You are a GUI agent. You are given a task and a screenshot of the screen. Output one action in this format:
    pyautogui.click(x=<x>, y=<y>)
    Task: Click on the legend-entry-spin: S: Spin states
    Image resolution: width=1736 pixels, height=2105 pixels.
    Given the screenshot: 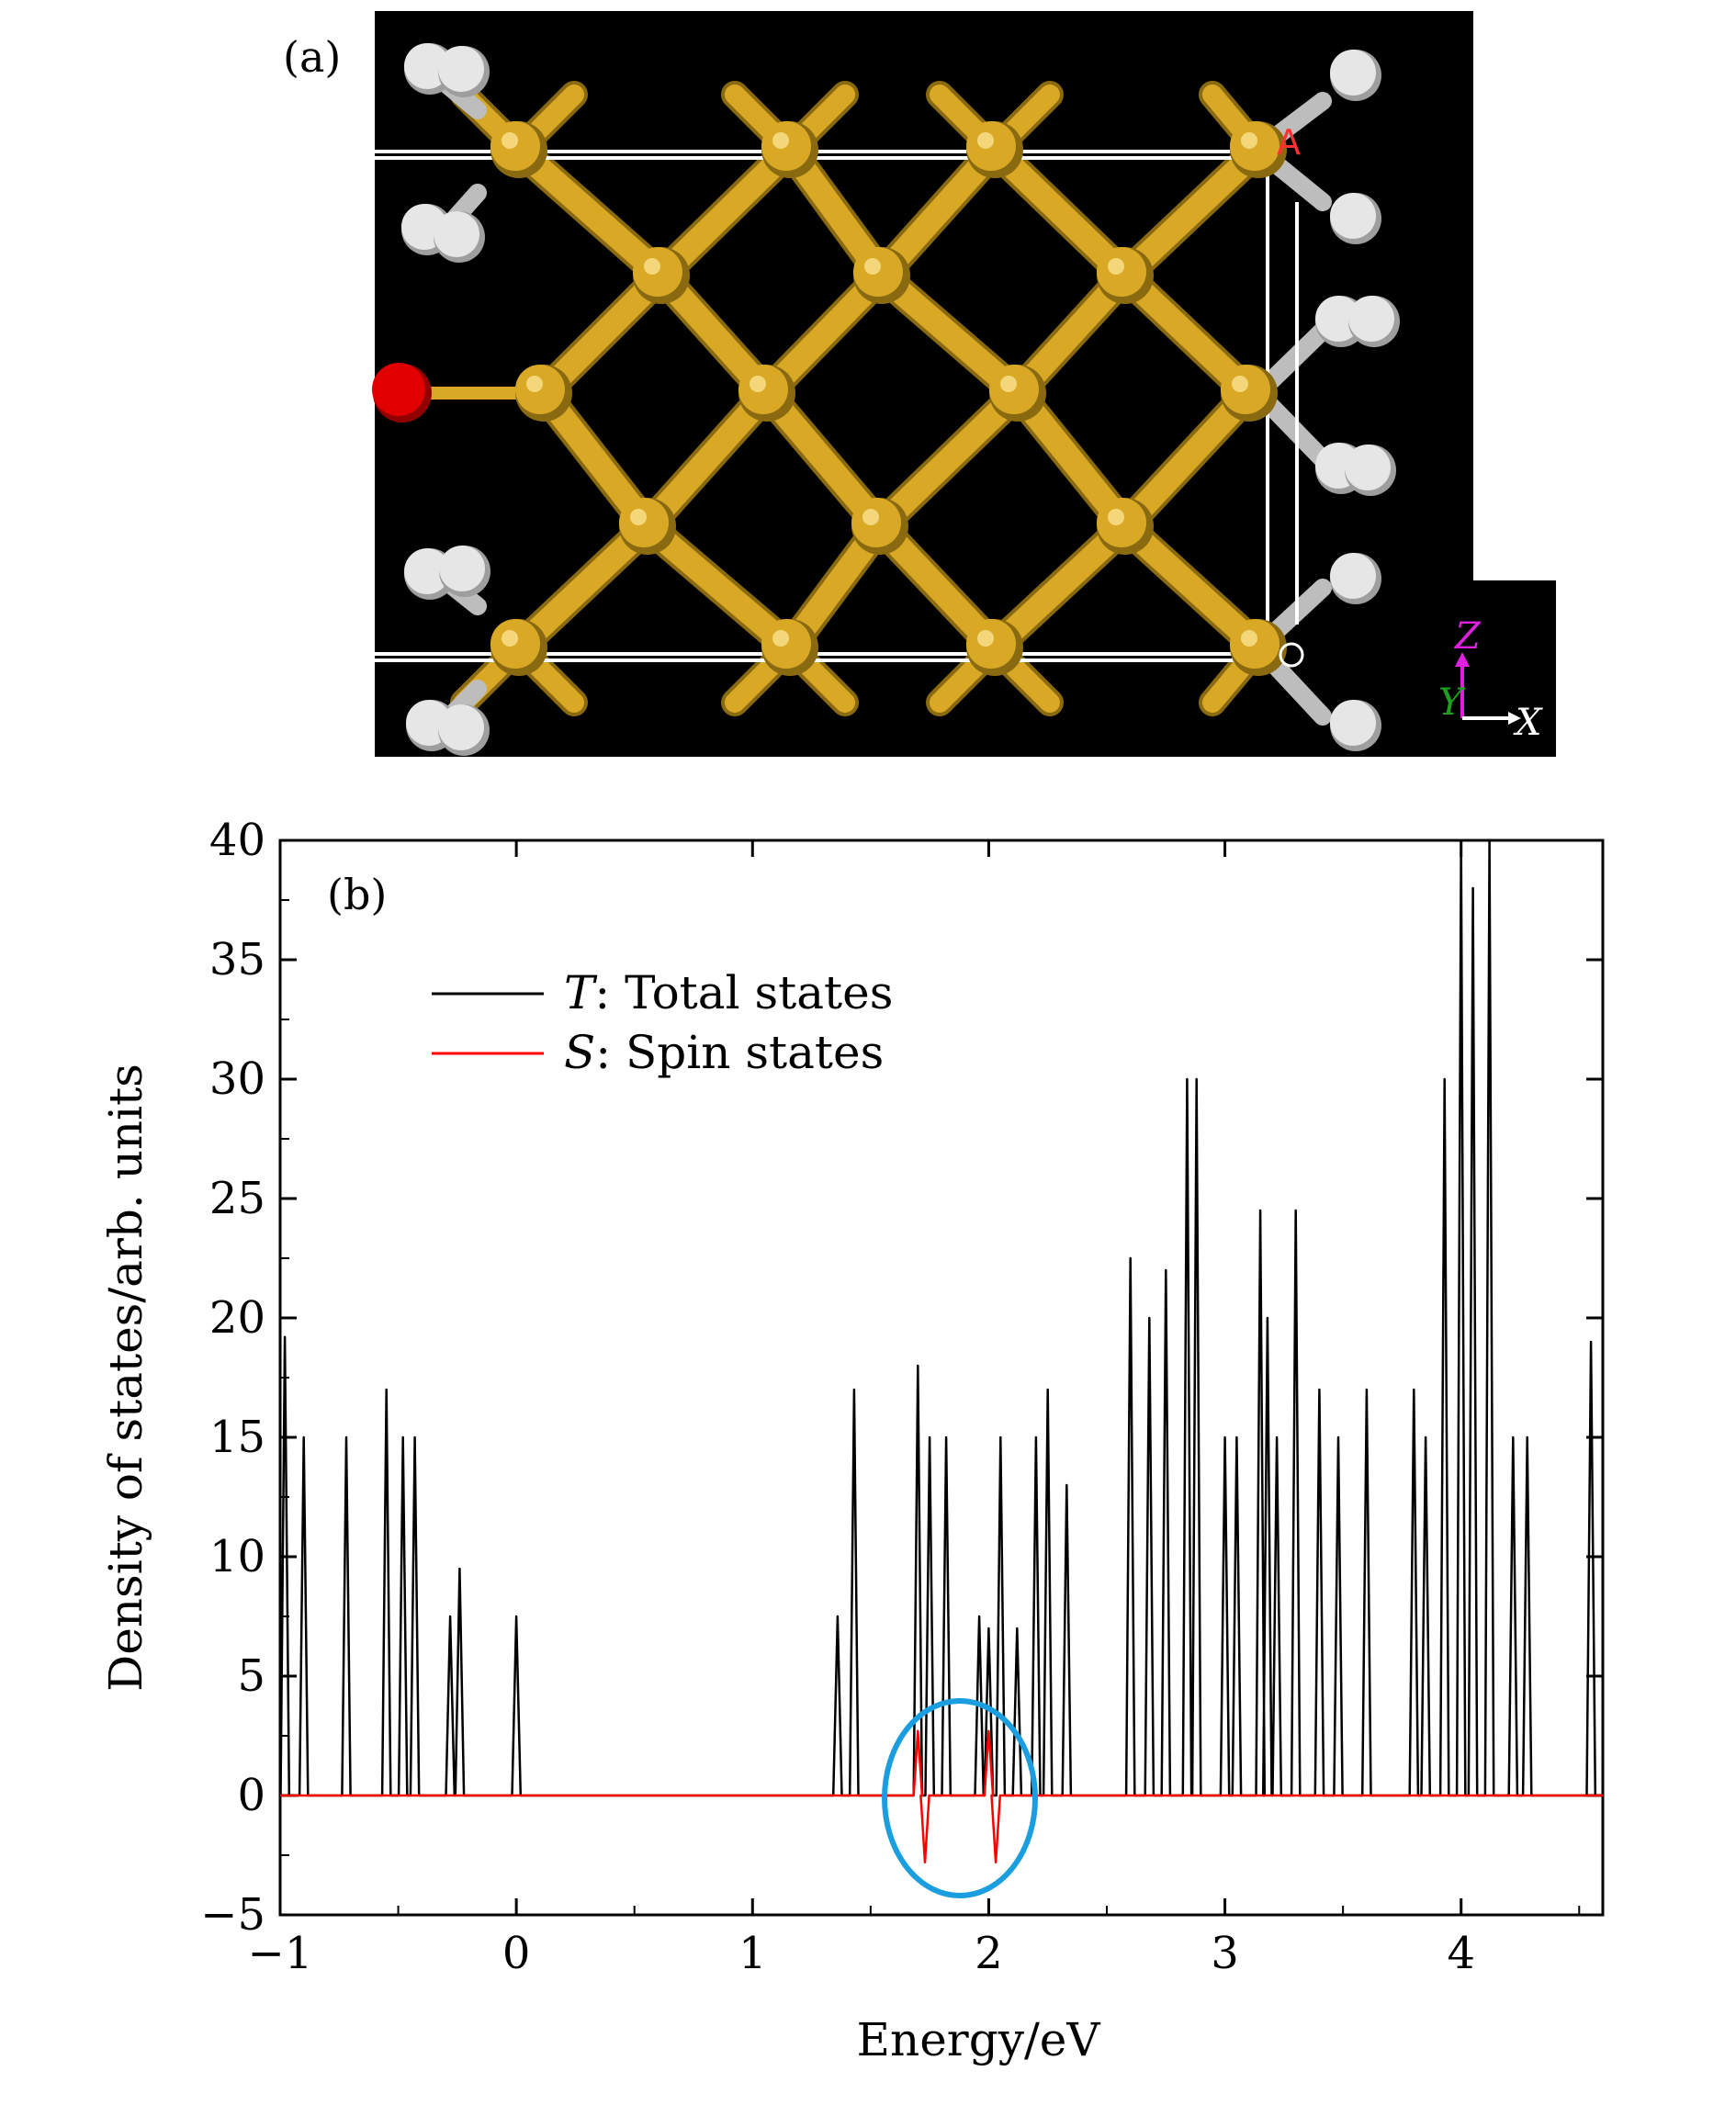 What is the action you would take?
    pyautogui.click(x=724, y=1052)
    